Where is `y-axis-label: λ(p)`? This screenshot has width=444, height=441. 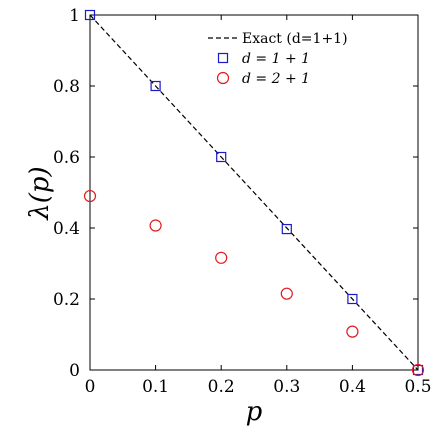
y-axis-label: λ(p) is located at coordinates (40, 193).